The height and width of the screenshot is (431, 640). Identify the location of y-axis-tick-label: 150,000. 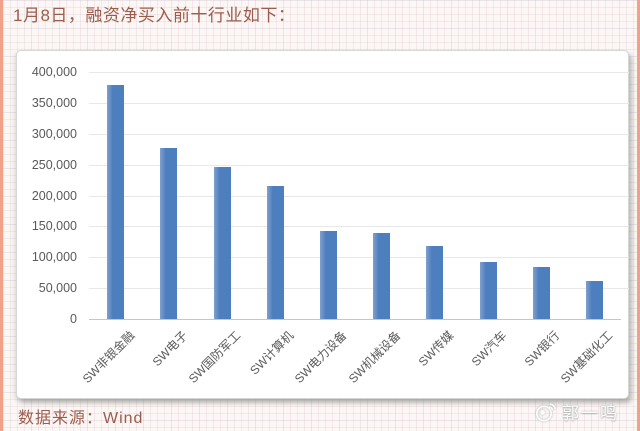
(54, 226).